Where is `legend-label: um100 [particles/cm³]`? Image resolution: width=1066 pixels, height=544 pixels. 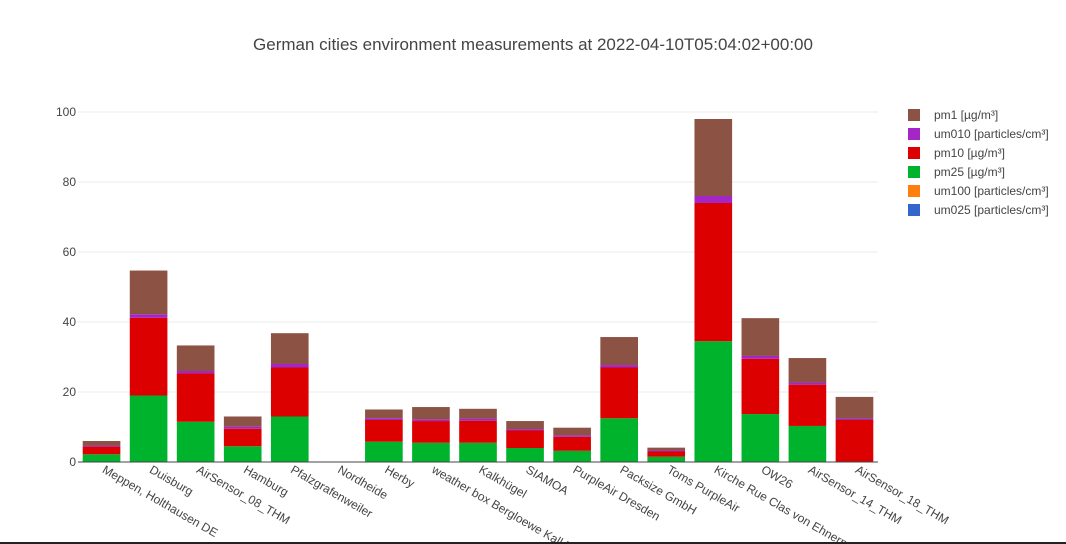
legend-label: um100 [particles/cm³] is located at coordinates (991, 191).